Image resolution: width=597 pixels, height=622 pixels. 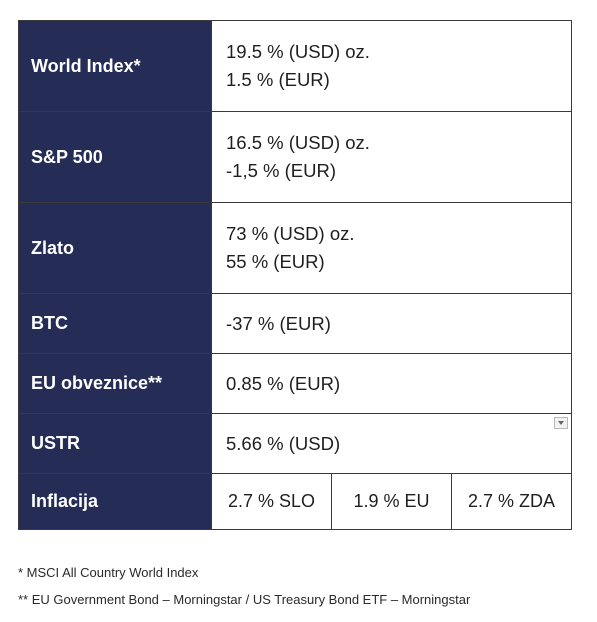 I want to click on table-row-btc: BTC -37 % (EUR), so click(x=295, y=323).